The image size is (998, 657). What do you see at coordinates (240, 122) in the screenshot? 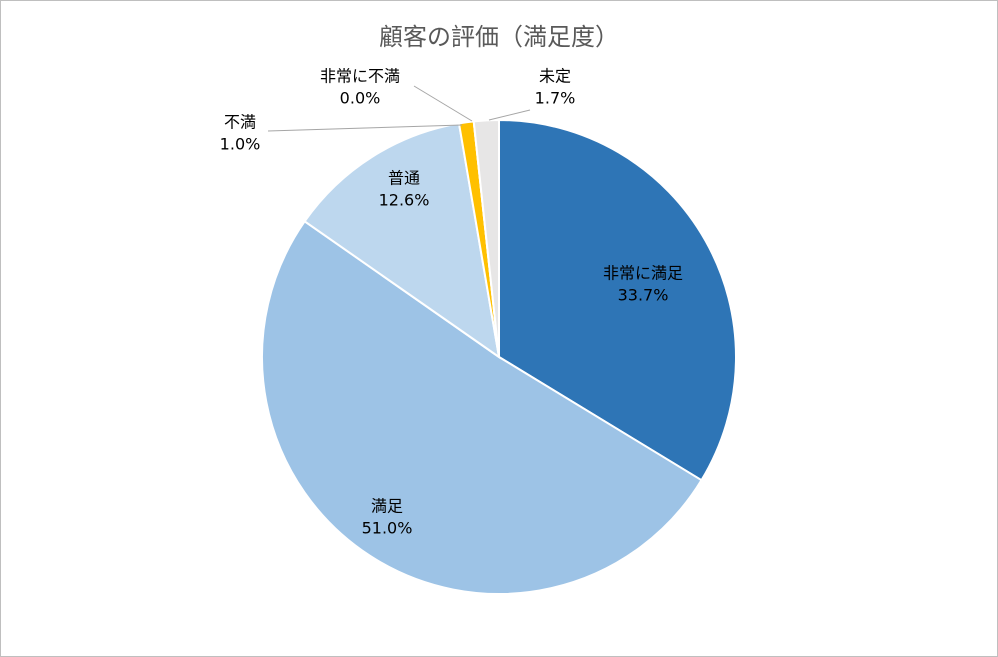
I see `category-label: 不満` at bounding box center [240, 122].